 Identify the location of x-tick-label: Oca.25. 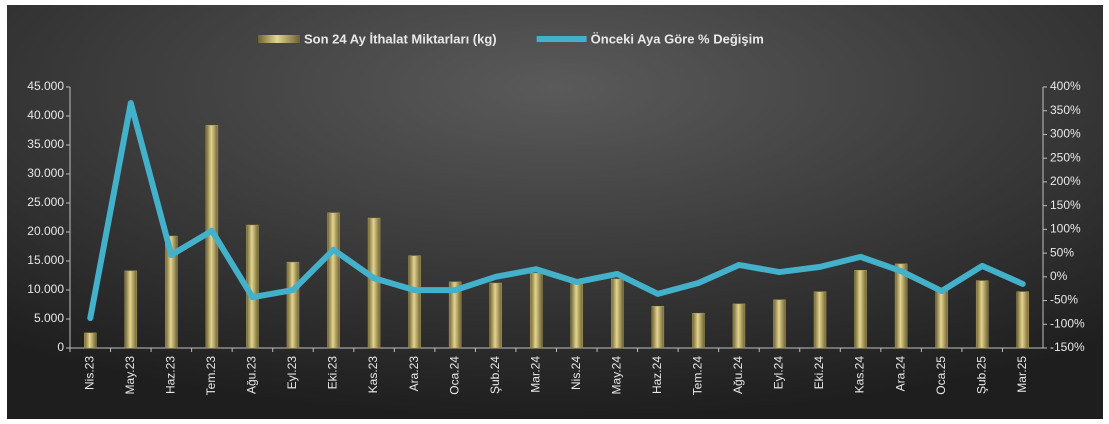
(941, 375).